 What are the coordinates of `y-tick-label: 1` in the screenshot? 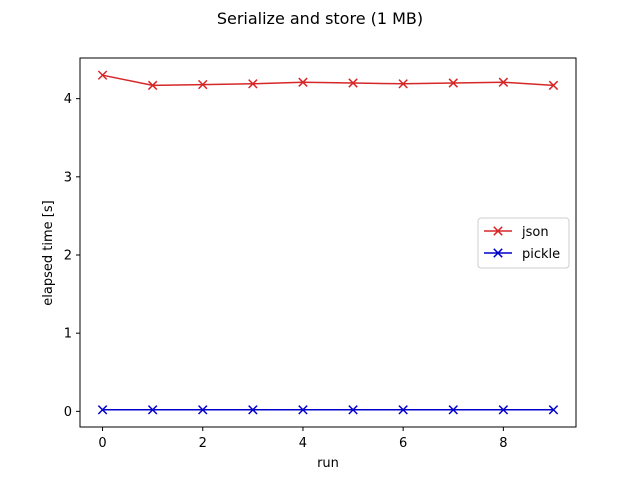 It's located at (68, 334).